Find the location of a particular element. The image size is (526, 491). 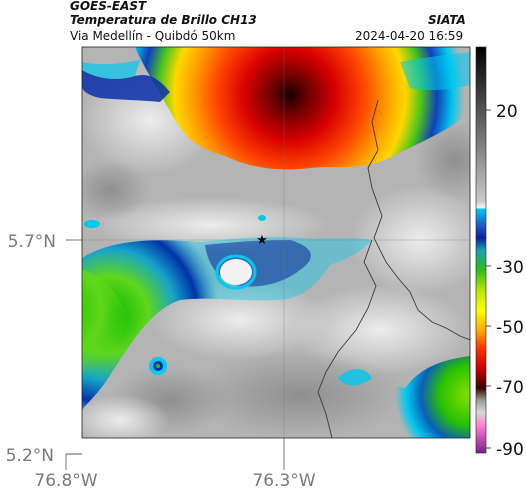

location-star-marker: ★ is located at coordinates (262, 240).